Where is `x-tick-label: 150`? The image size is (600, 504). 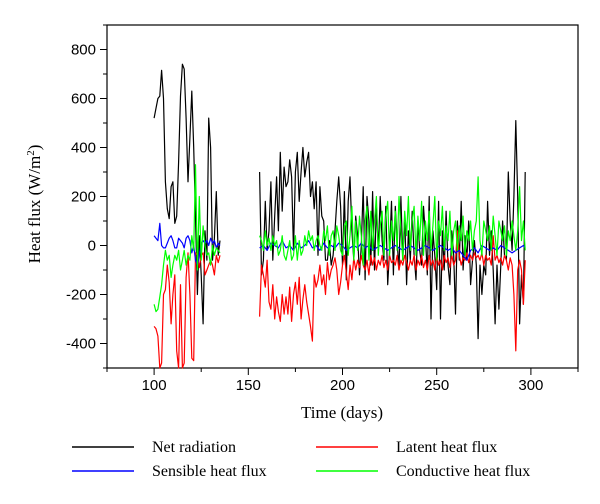 x-tick-label: 150 is located at coordinates (248, 385).